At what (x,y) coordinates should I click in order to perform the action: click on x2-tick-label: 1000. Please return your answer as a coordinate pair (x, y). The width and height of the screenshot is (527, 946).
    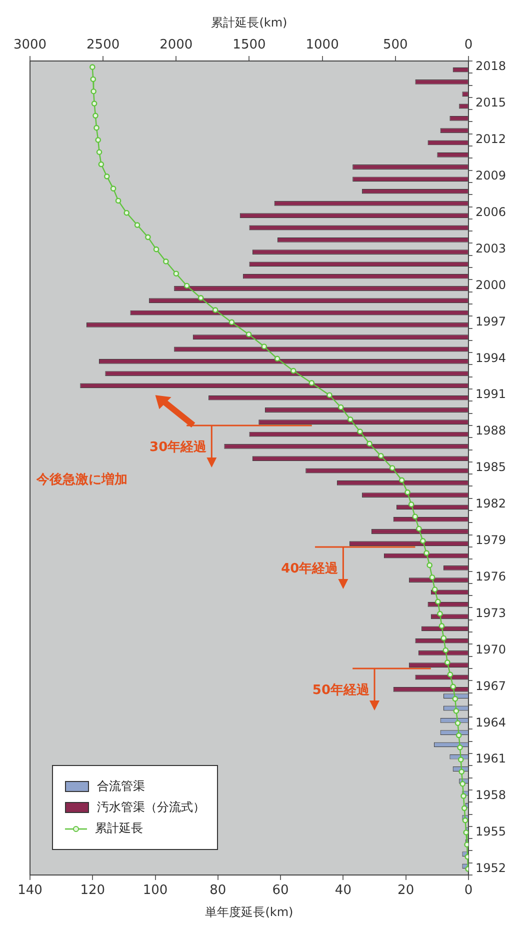
    Looking at the image, I should click on (322, 45).